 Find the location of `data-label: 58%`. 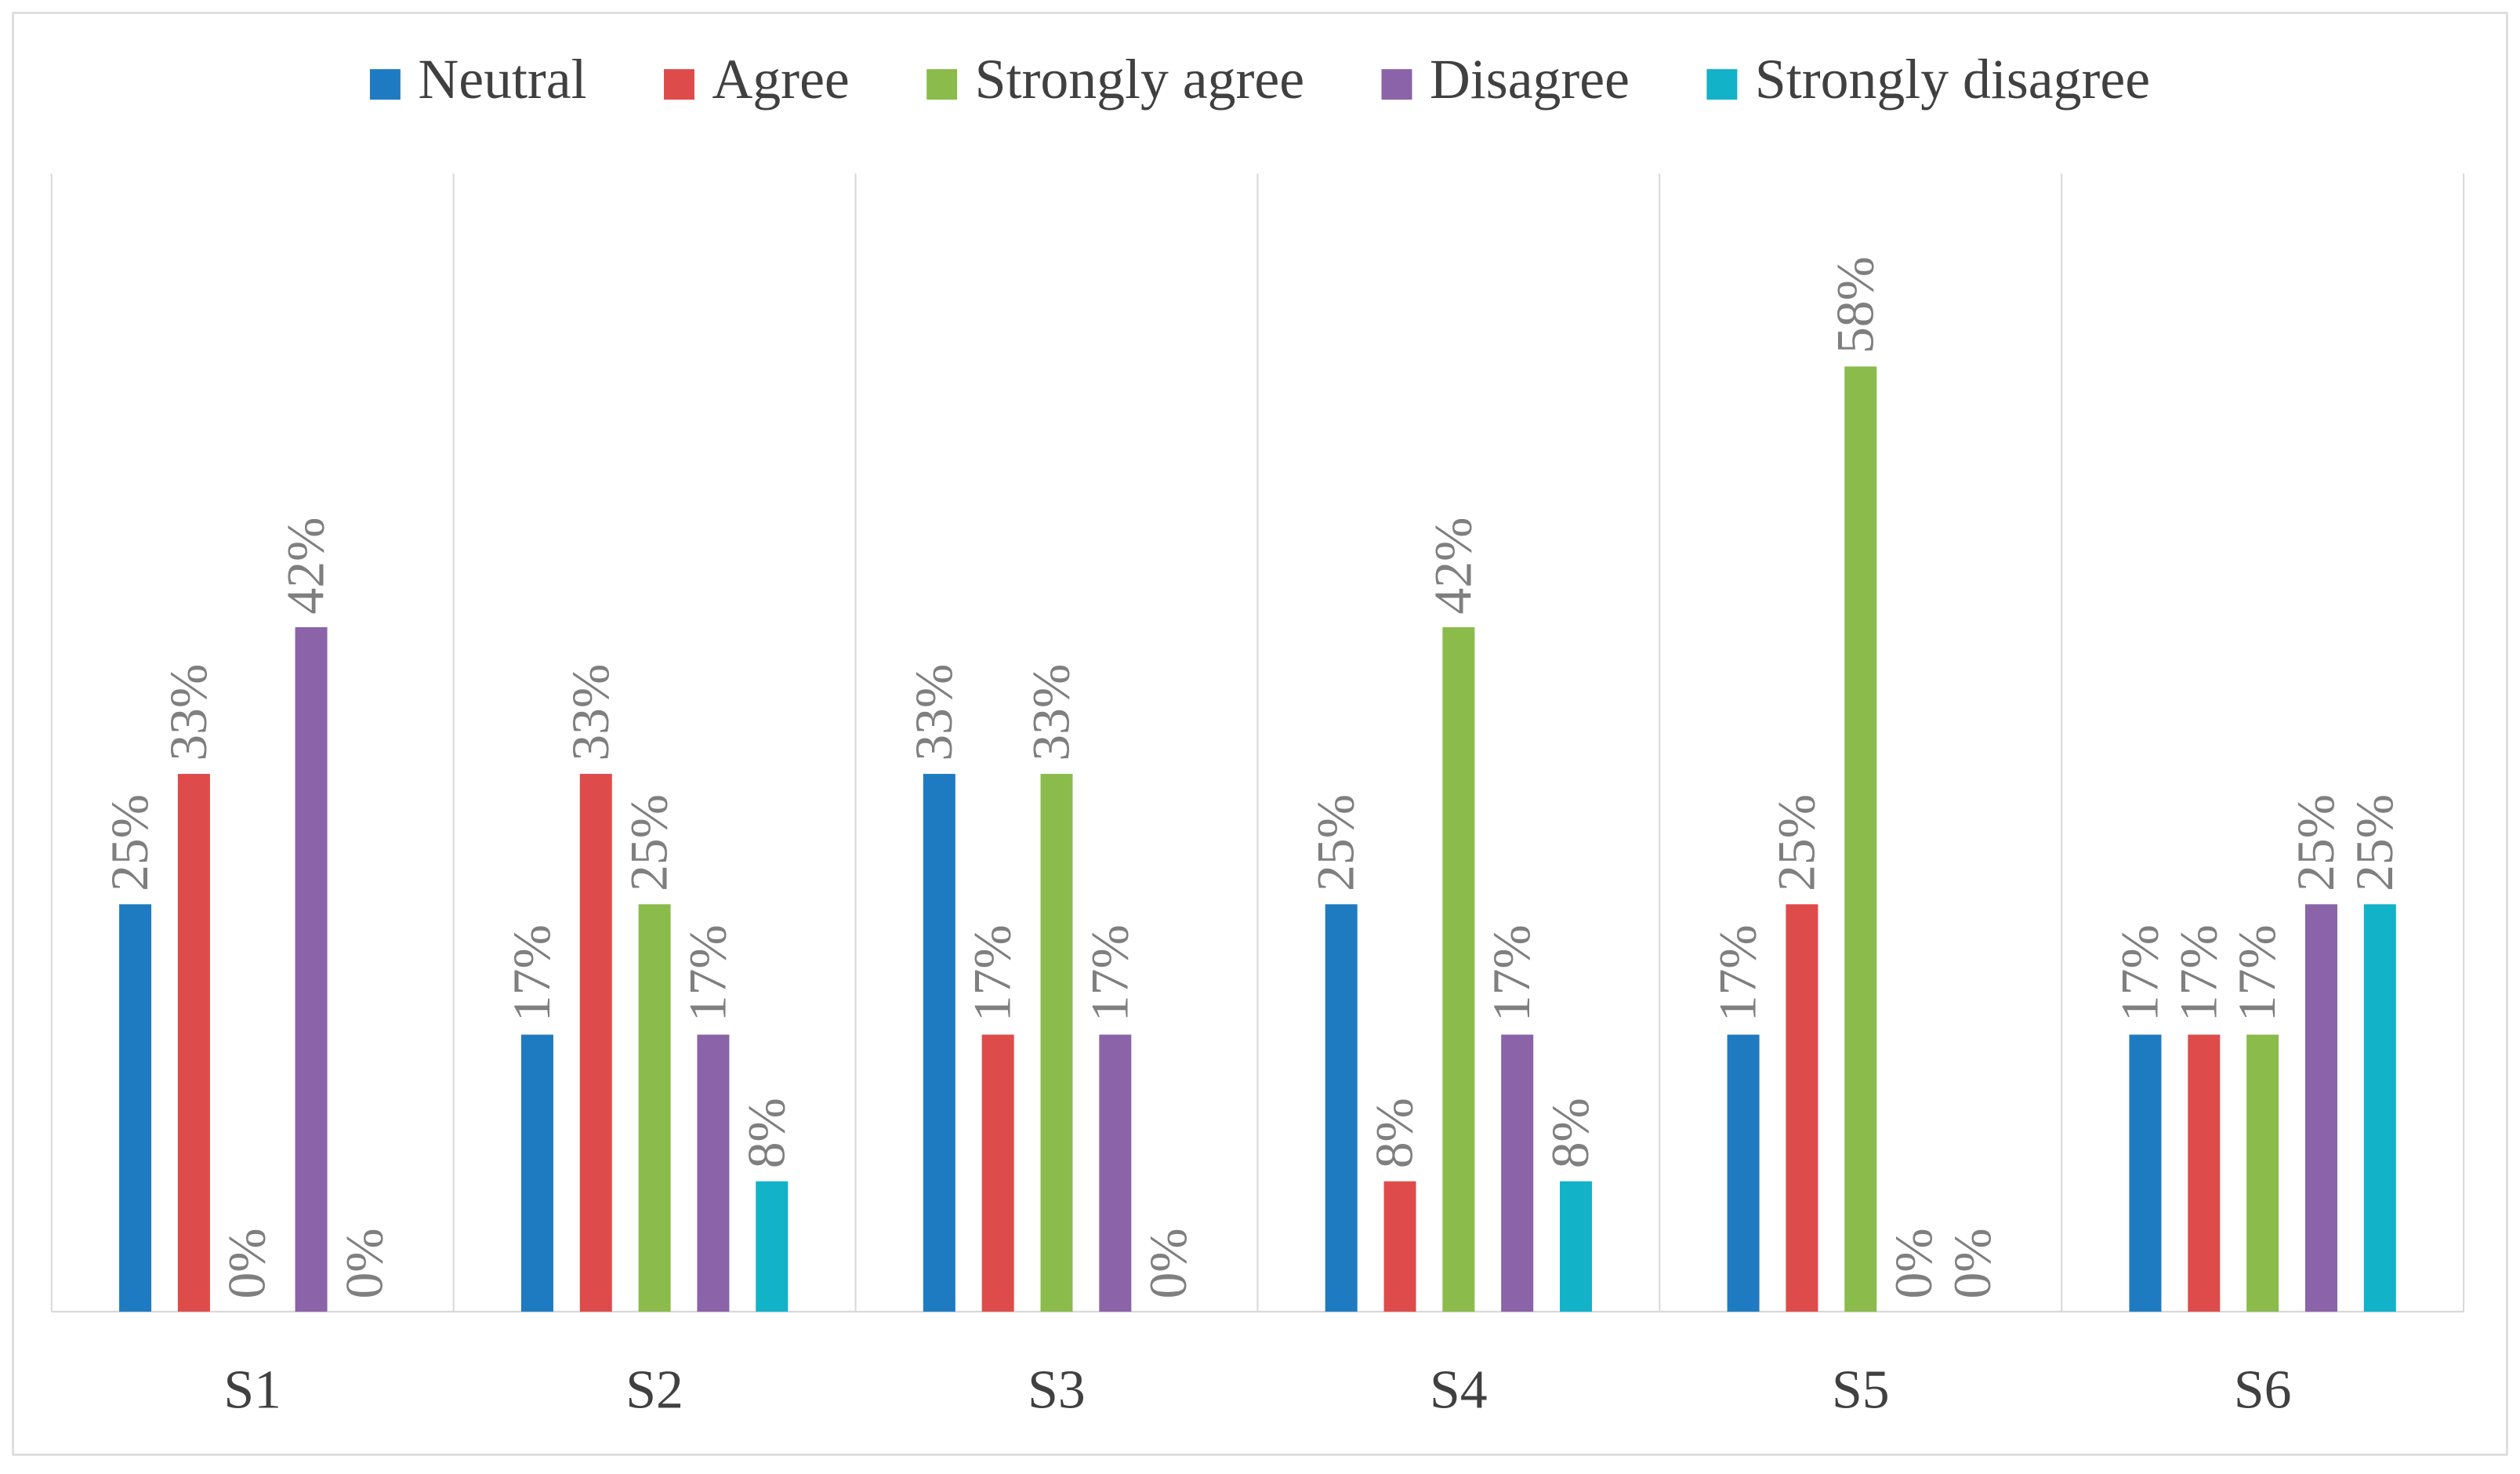

data-label: 58% is located at coordinates (1855, 305).